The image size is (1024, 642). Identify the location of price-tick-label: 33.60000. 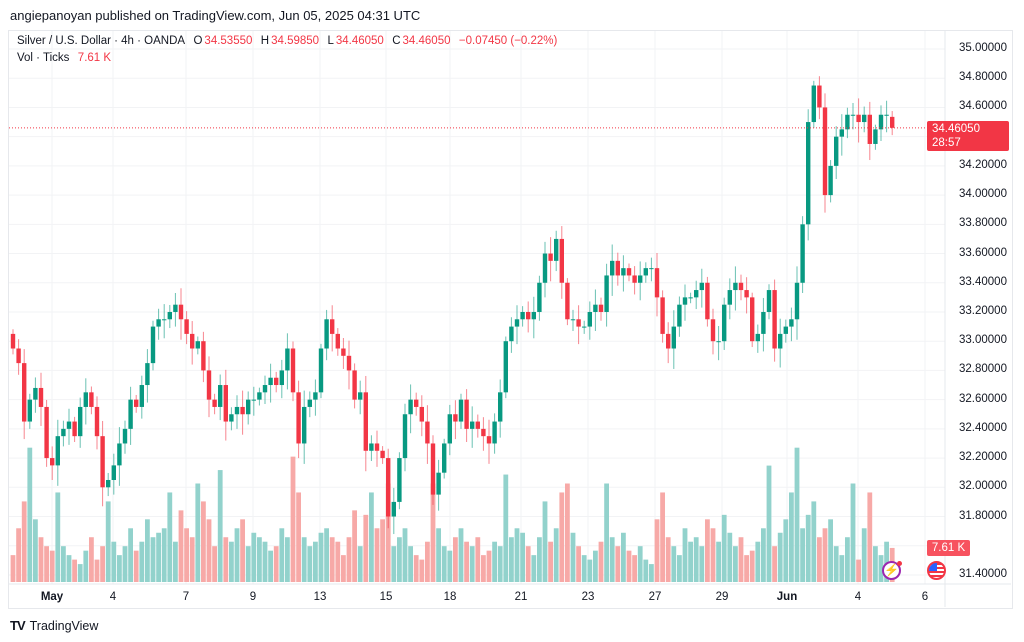
(983, 252).